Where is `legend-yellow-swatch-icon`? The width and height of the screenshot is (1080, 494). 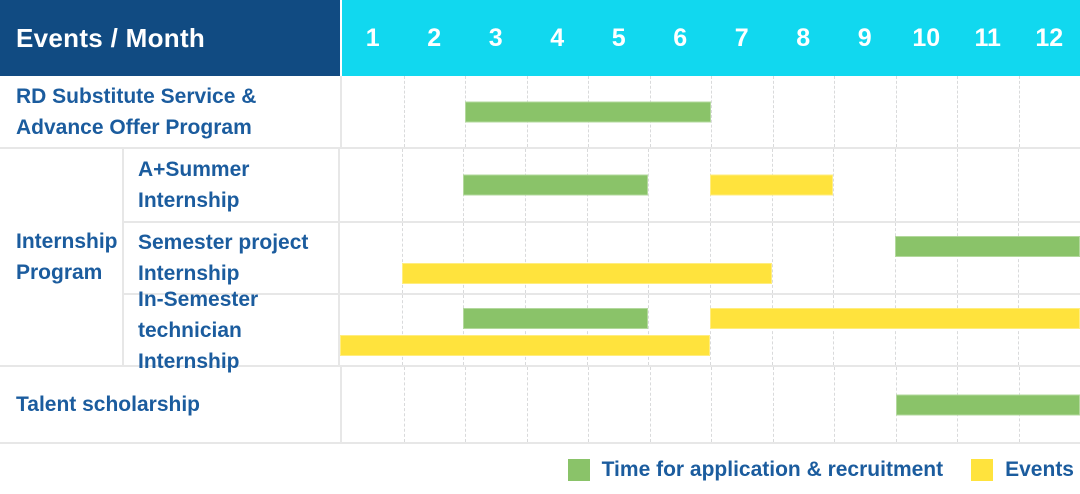
legend-yellow-swatch-icon is located at coordinates (982, 470).